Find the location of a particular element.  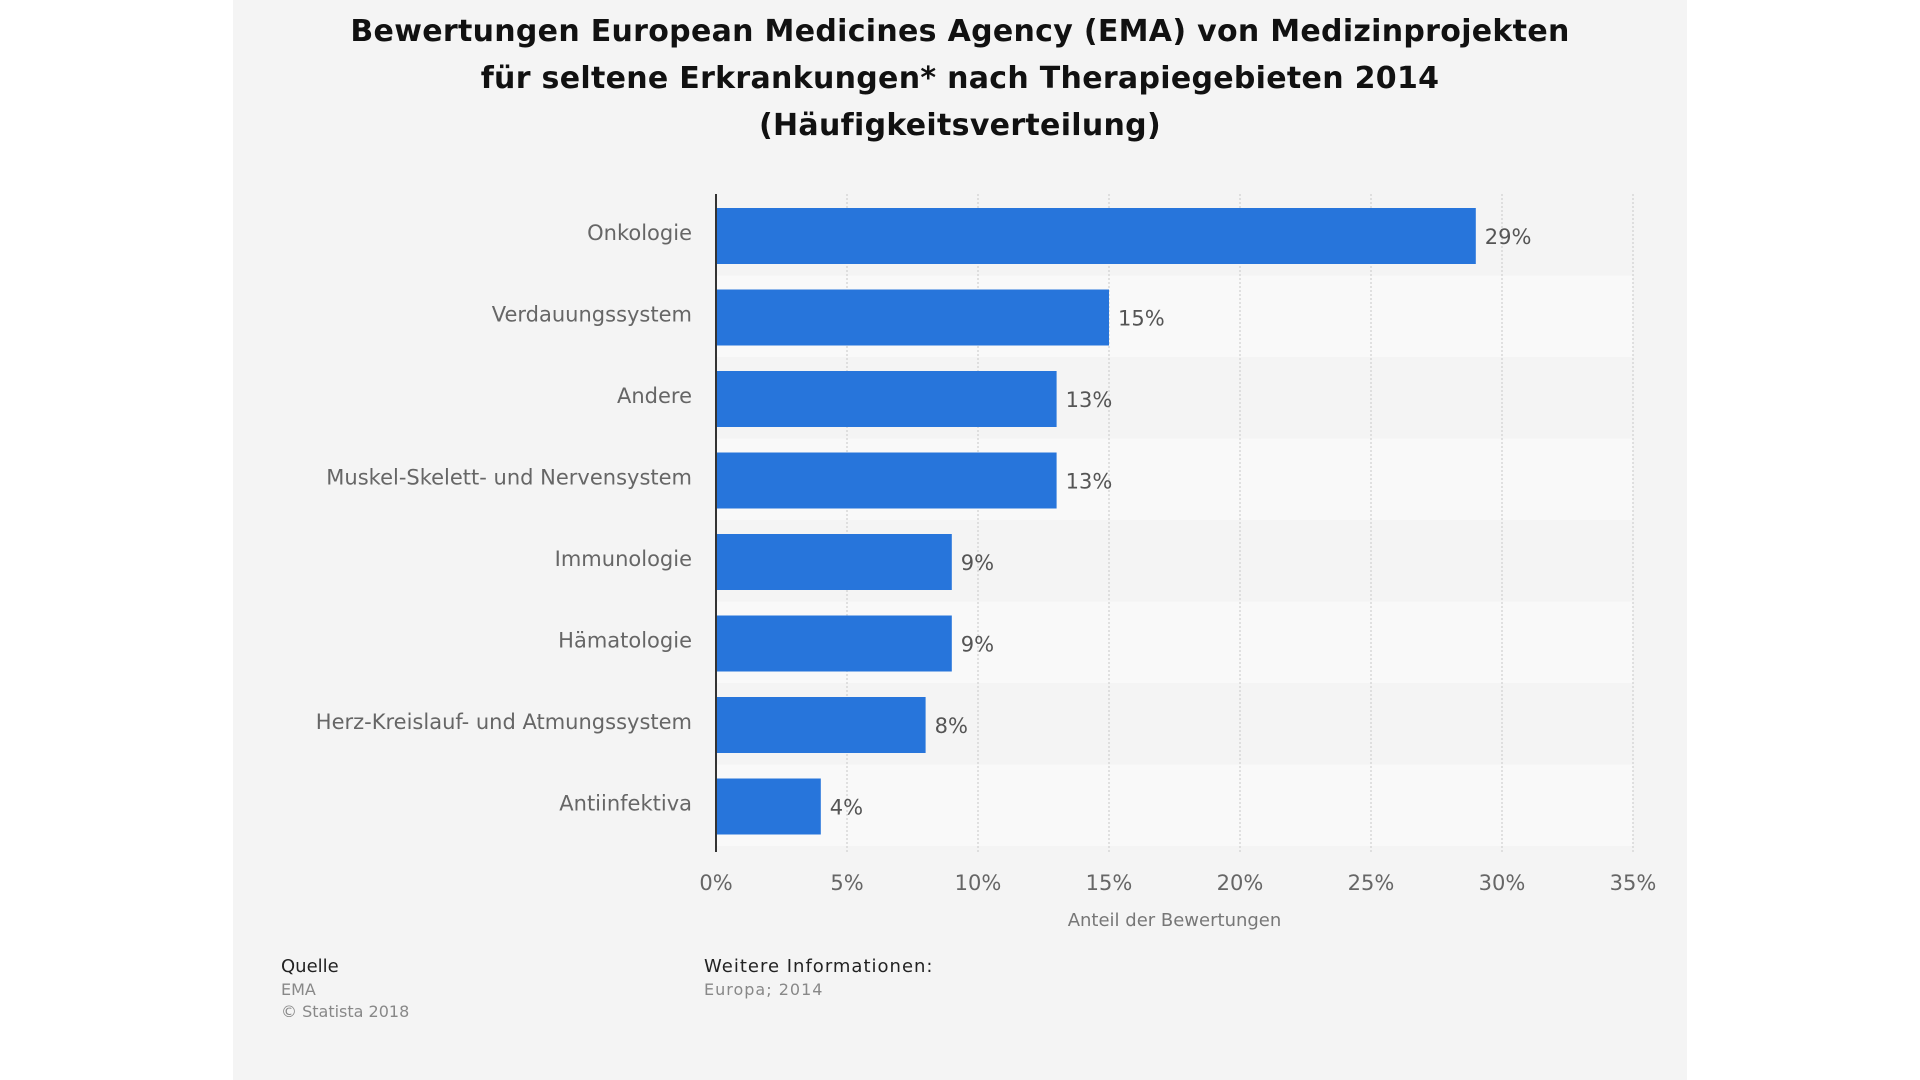

value-label: 29% is located at coordinates (1508, 237).